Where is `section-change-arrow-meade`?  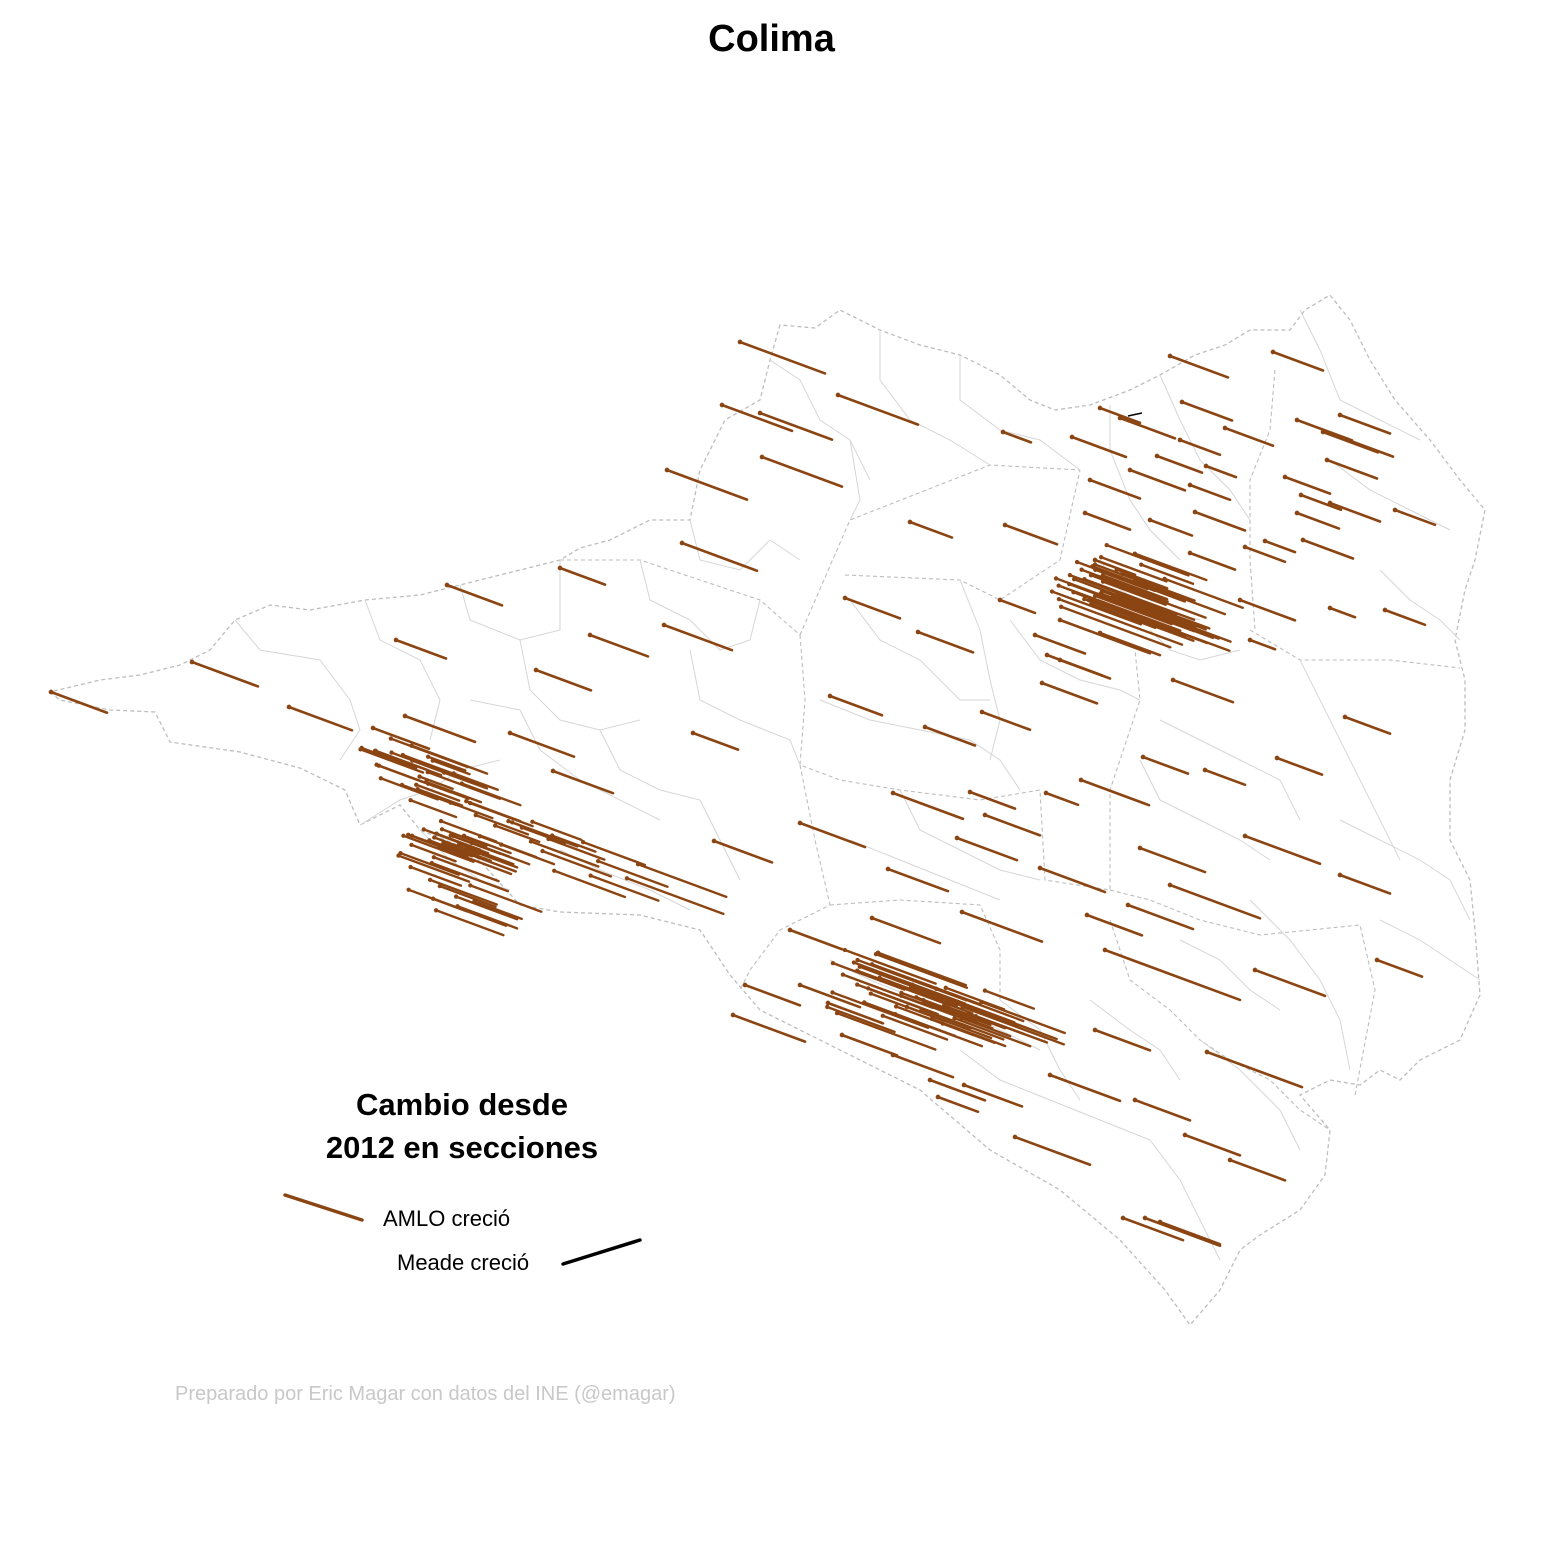 section-change-arrow-meade is located at coordinates (1135, 414).